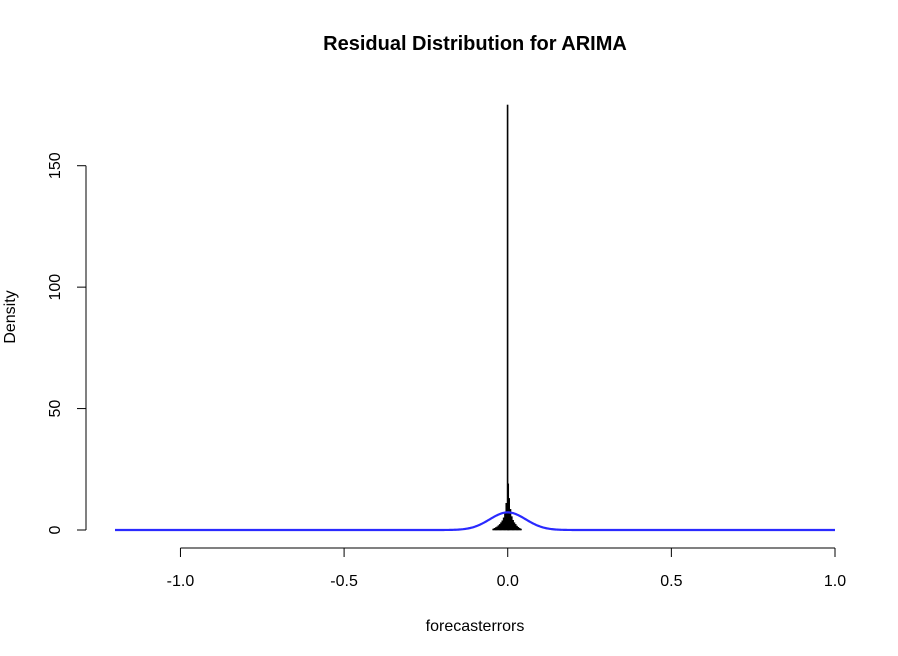  What do you see at coordinates (506, 568) in the screenshot?
I see `x-axis: -1.0 -0.5 0.0 0.5 1.0` at bounding box center [506, 568].